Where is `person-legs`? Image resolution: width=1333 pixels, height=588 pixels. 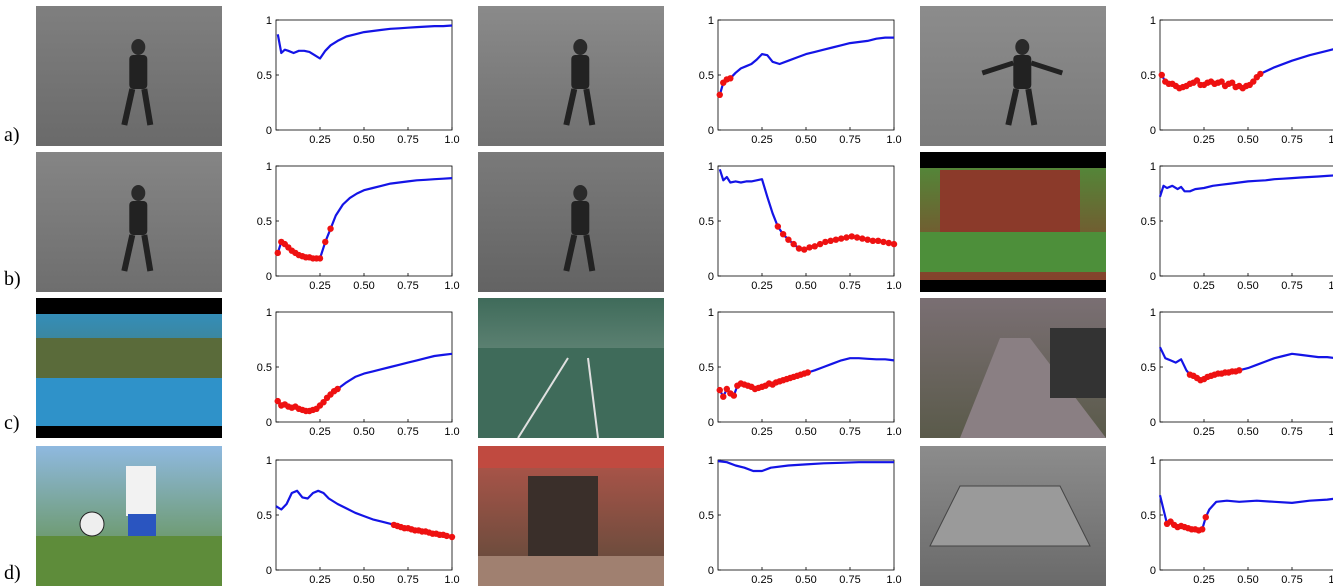
person-legs is located at coordinates (1021, 107).